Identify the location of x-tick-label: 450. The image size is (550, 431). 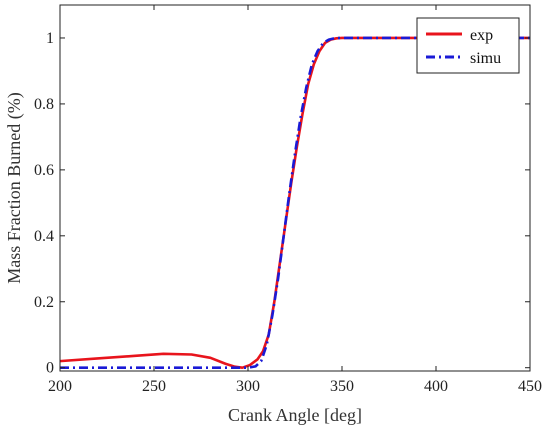
(530, 386).